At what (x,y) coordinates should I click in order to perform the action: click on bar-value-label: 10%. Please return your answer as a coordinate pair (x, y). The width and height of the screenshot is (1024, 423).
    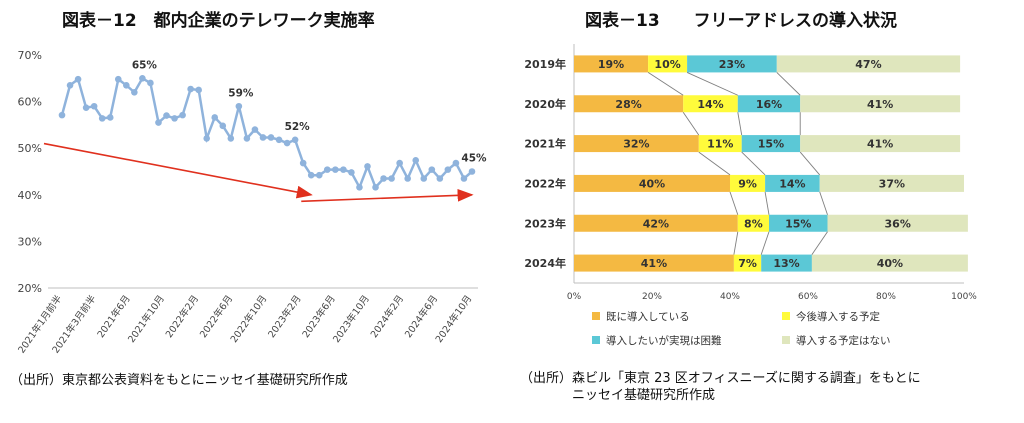
    Looking at the image, I should click on (667, 64).